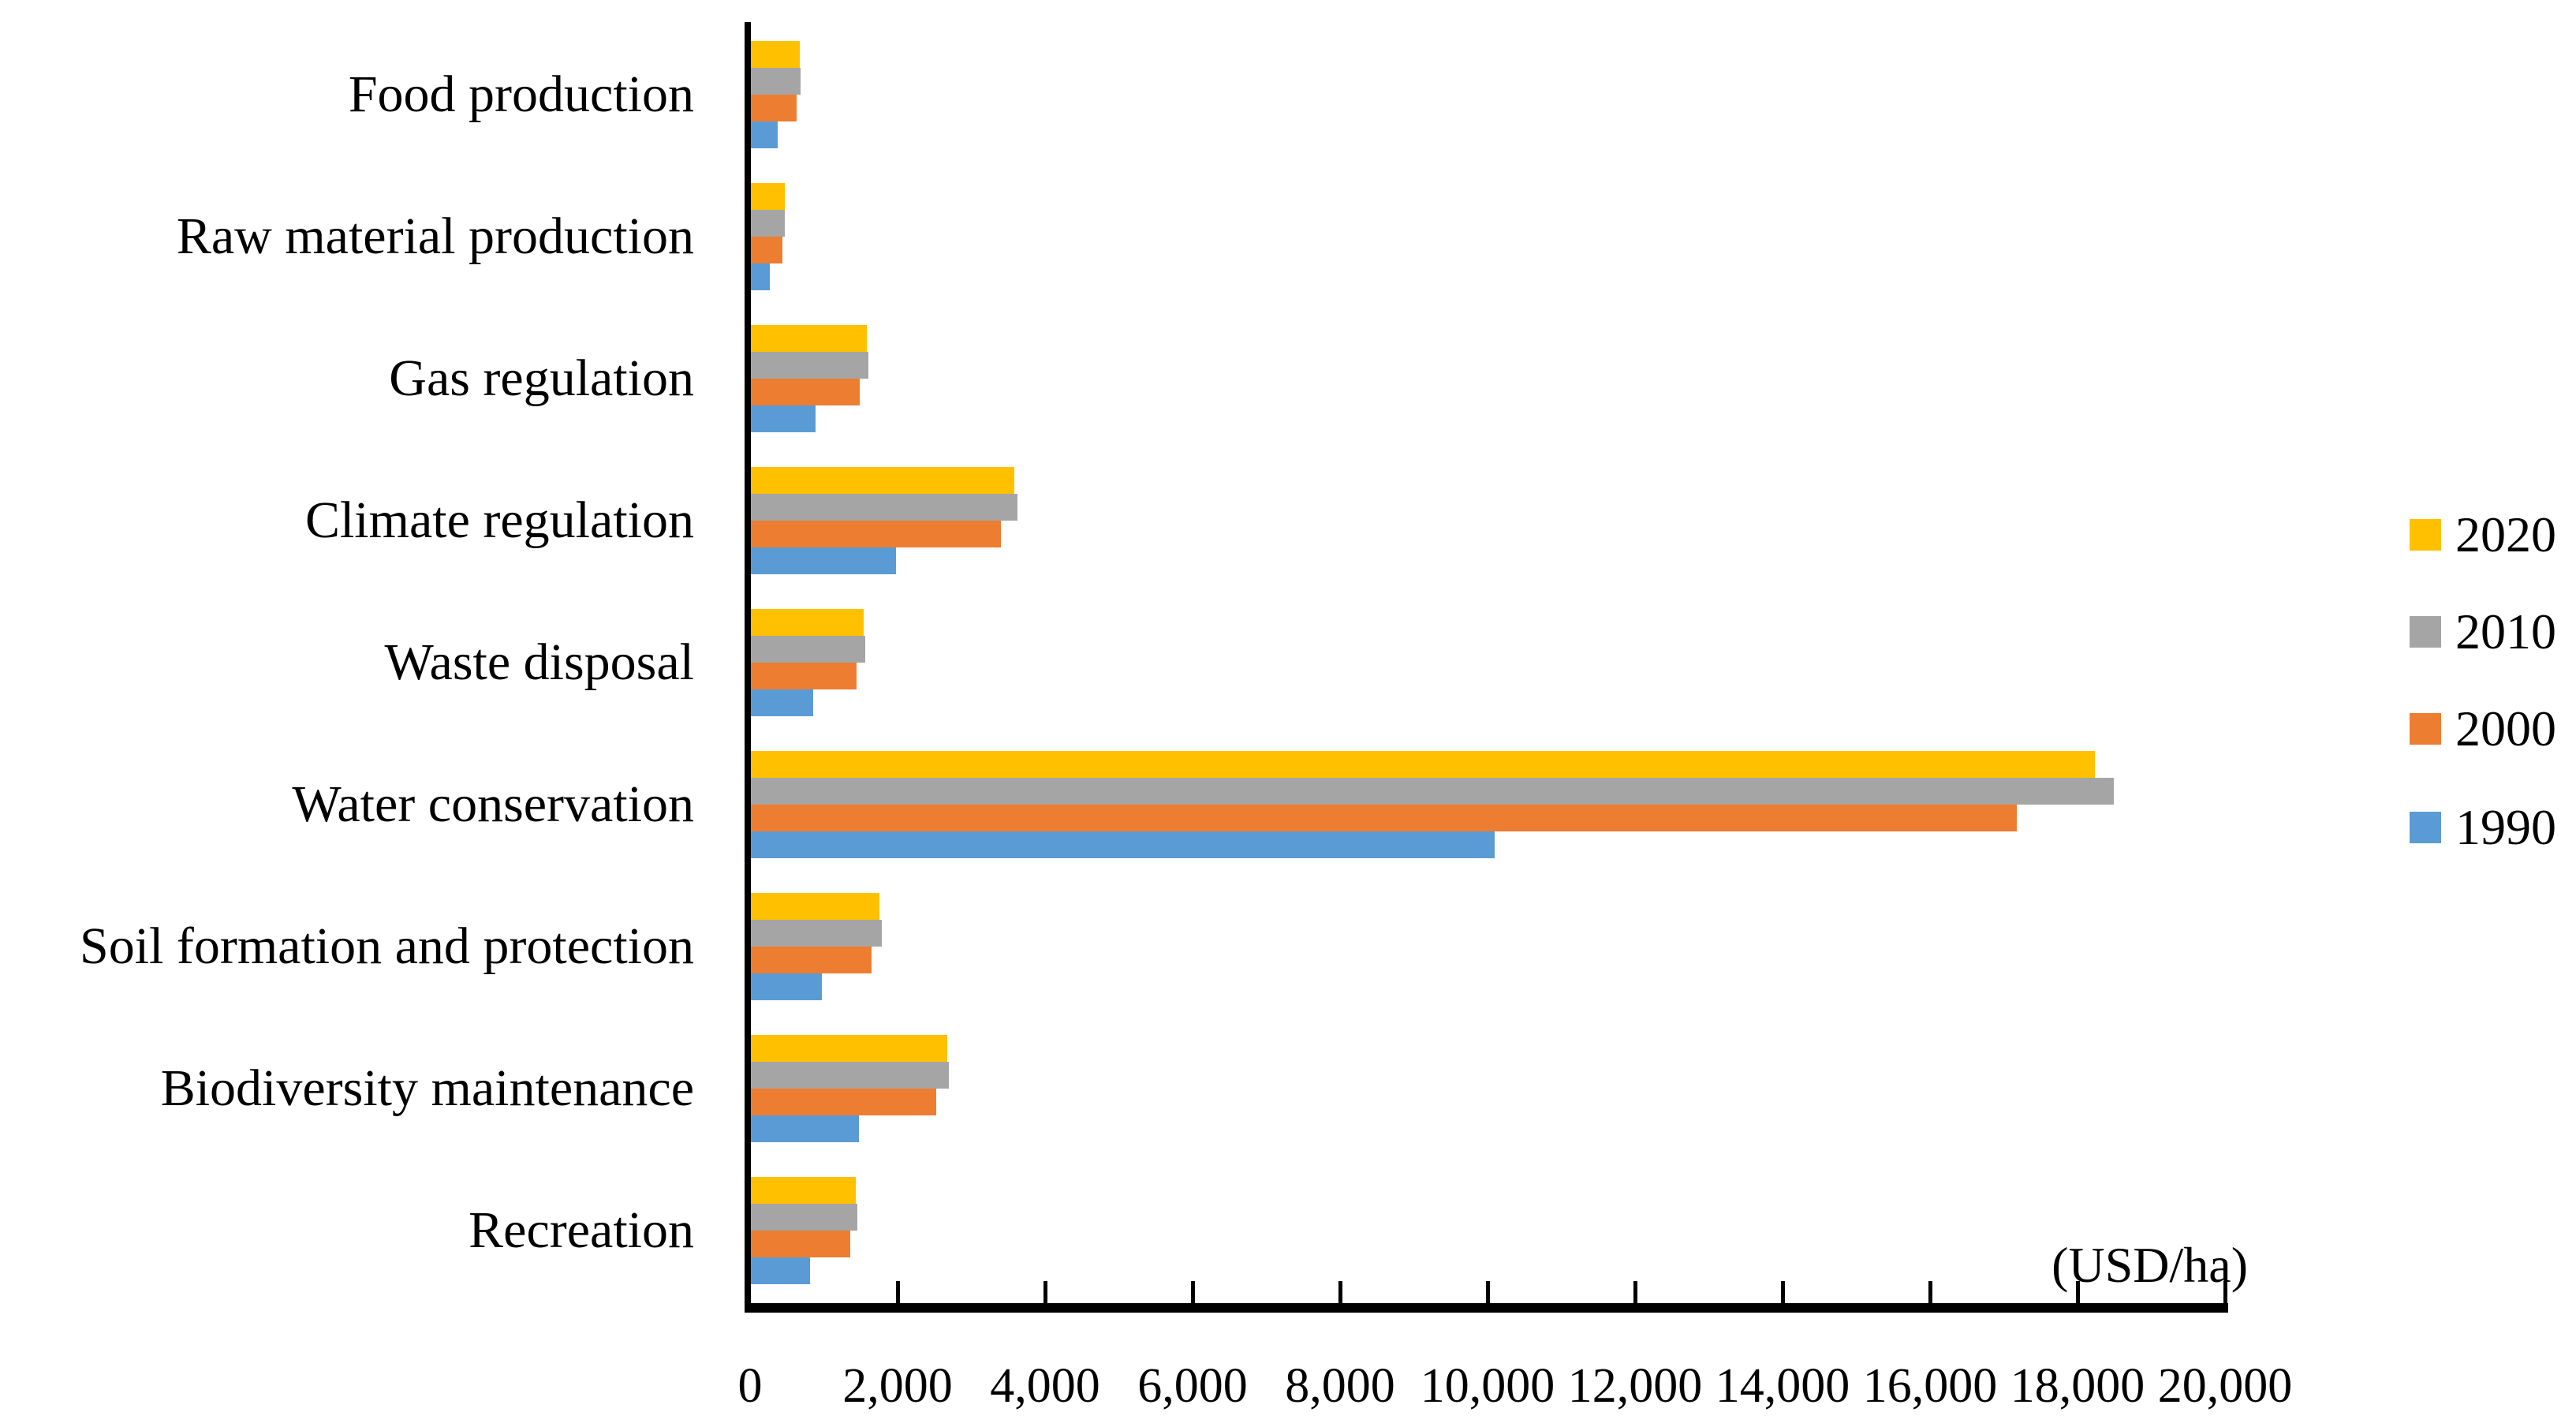 The width and height of the screenshot is (2576, 1427). I want to click on category-label: Gas regulation, so click(541, 378).